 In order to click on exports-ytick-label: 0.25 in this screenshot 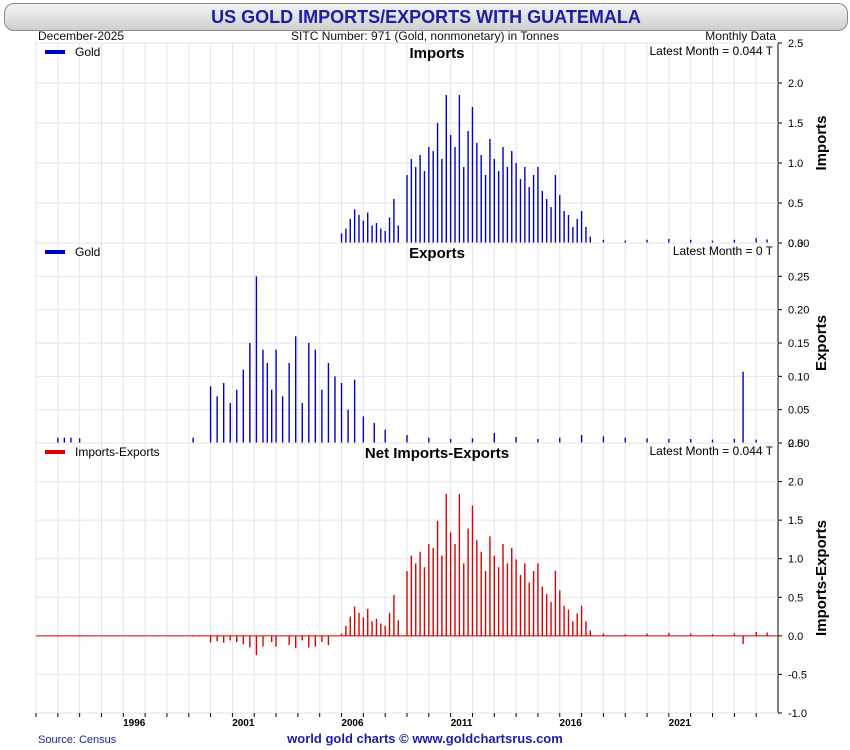, I will do `click(798, 277)`.